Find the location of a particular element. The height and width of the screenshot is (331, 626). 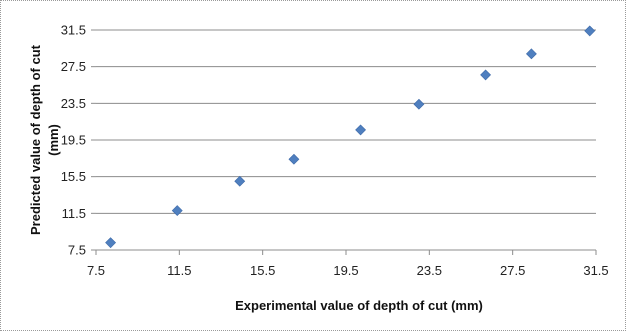

x-tick-label: 19.5 is located at coordinates (345, 270).